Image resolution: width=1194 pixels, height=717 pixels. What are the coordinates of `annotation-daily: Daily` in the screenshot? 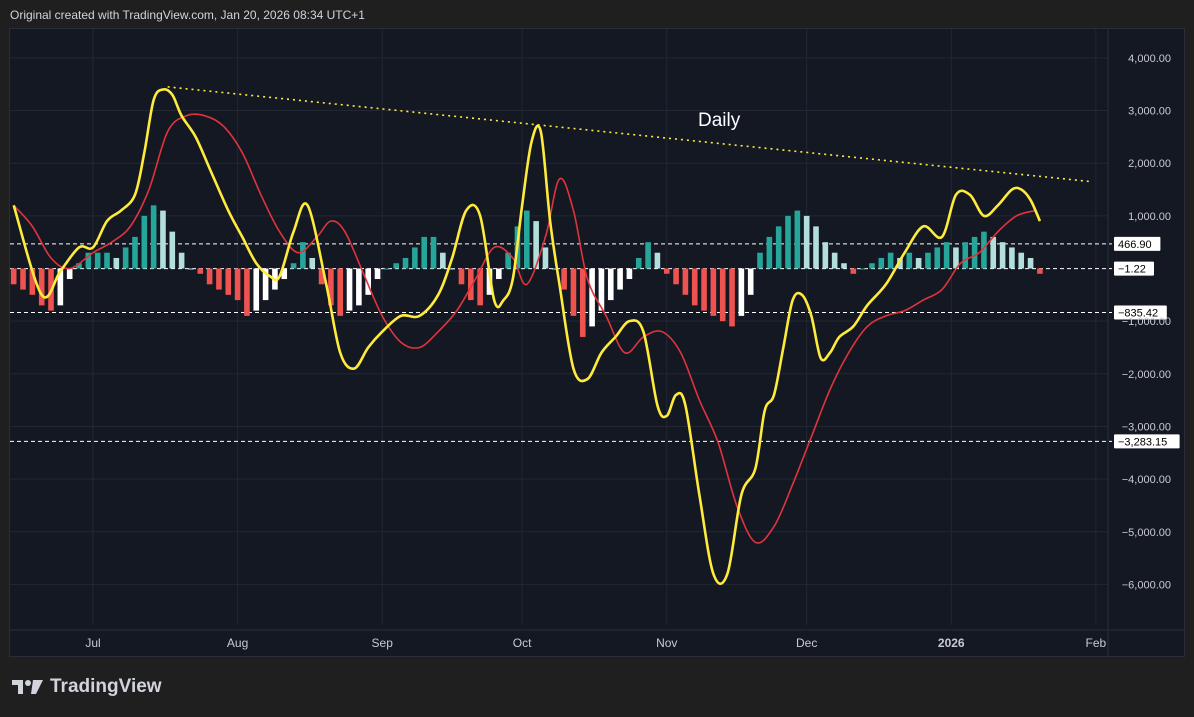 It's located at (719, 120).